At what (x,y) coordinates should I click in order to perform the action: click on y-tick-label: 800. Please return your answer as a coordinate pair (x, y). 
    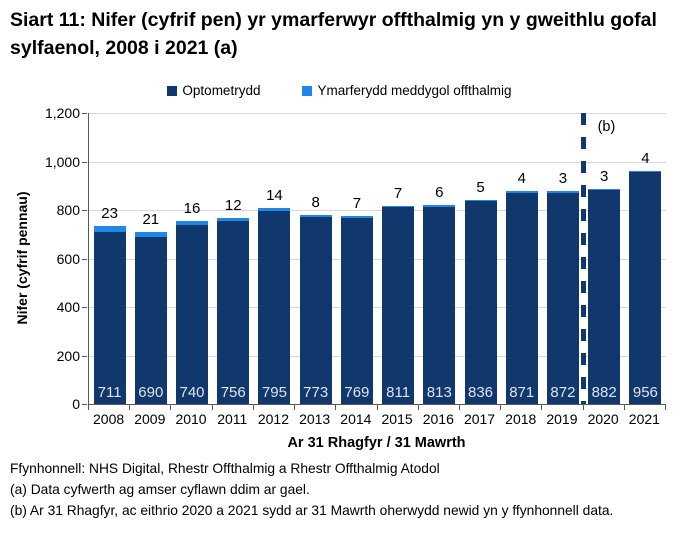
    Looking at the image, I should click on (68, 210).